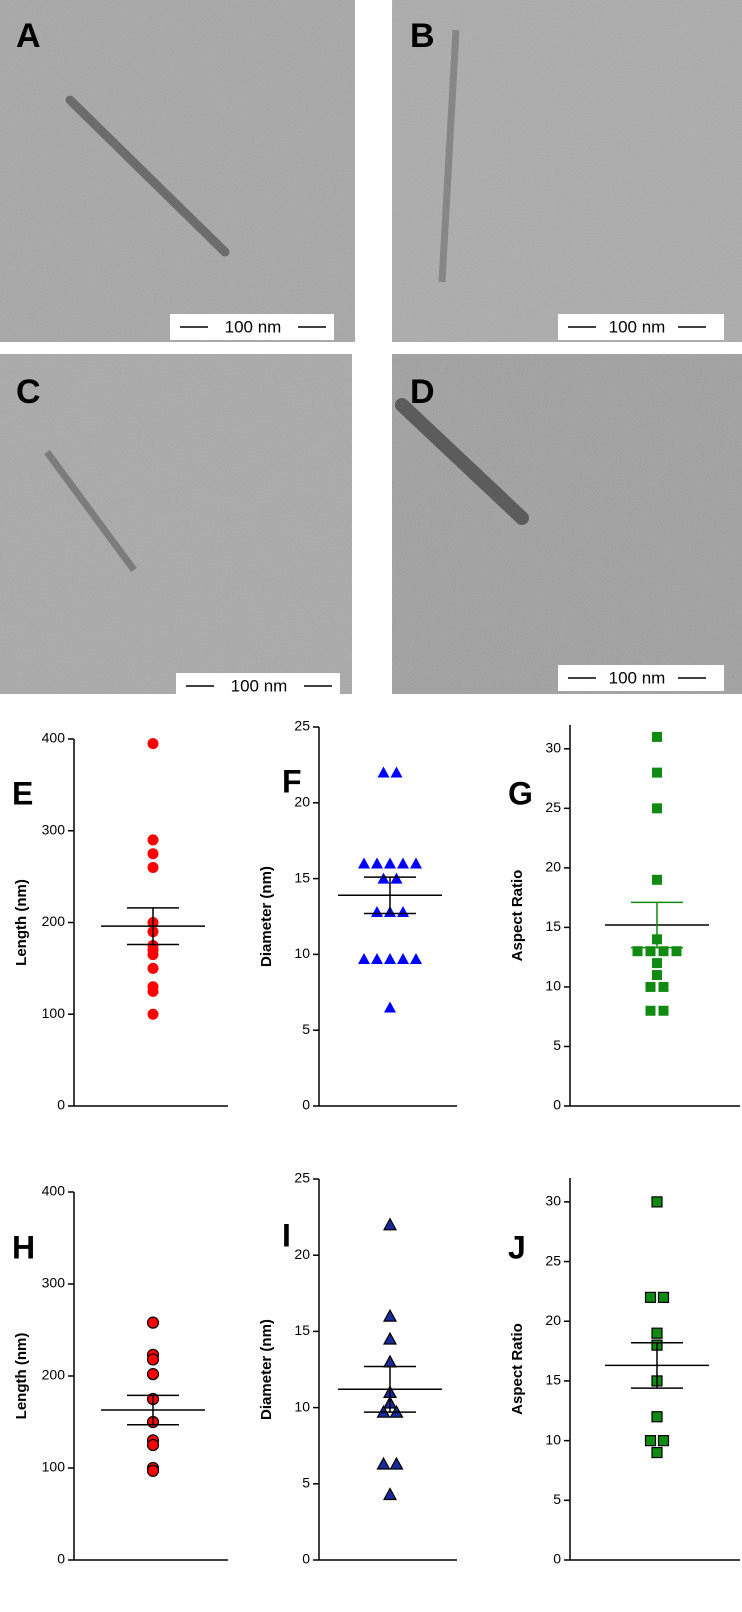 This screenshot has height=1612, width=742. I want to click on panel-label: H, so click(23, 1247).